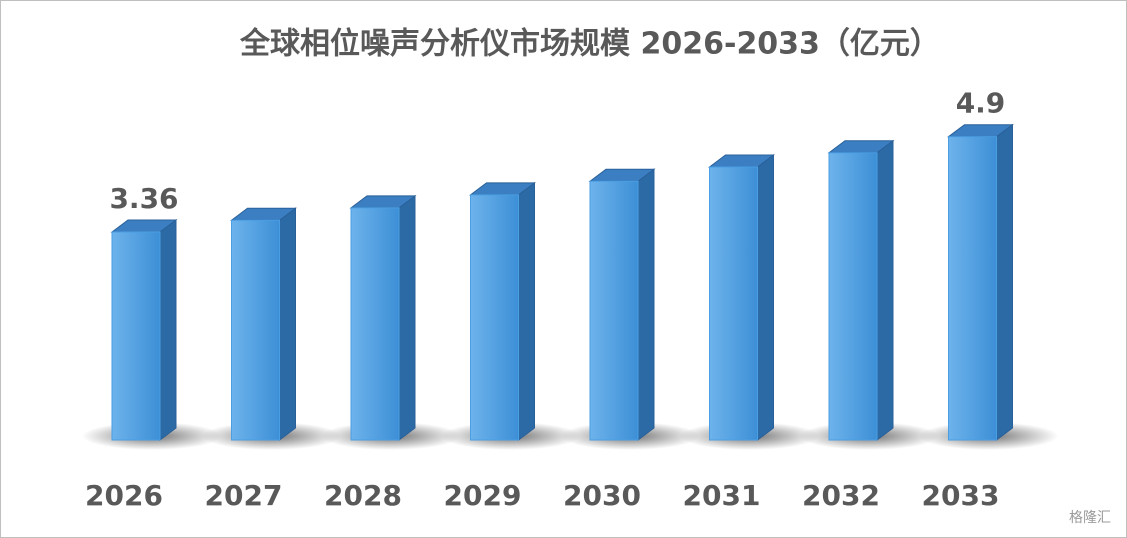  Describe the element at coordinates (124, 495) in the screenshot. I see `x-tick-label: 2026` at that location.